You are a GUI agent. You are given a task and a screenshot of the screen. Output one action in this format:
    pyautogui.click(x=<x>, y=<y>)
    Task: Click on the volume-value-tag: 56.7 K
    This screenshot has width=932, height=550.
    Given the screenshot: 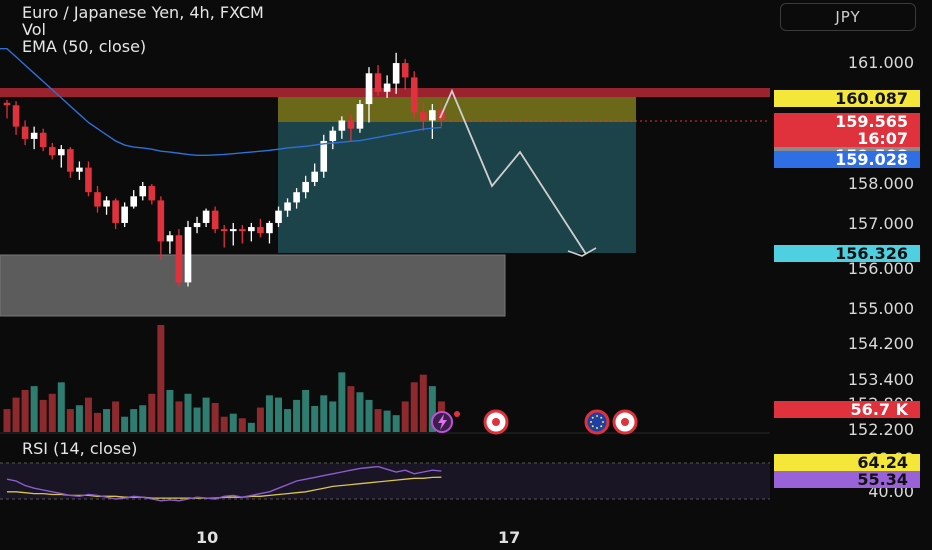 What is the action you would take?
    pyautogui.click(x=847, y=409)
    